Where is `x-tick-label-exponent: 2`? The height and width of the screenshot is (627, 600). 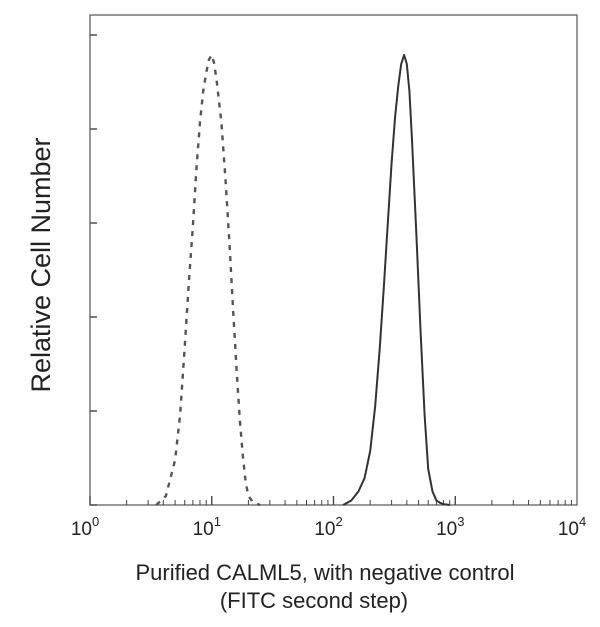
x-tick-label-exponent: 2 is located at coordinates (338, 521).